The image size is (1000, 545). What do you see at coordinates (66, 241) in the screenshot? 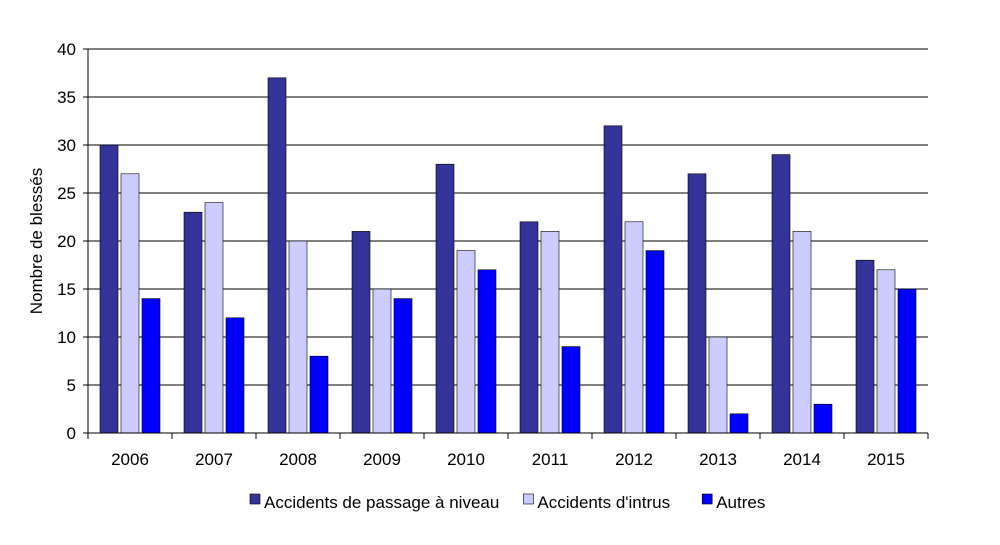
I see `y-tick-label: 20` at bounding box center [66, 241].